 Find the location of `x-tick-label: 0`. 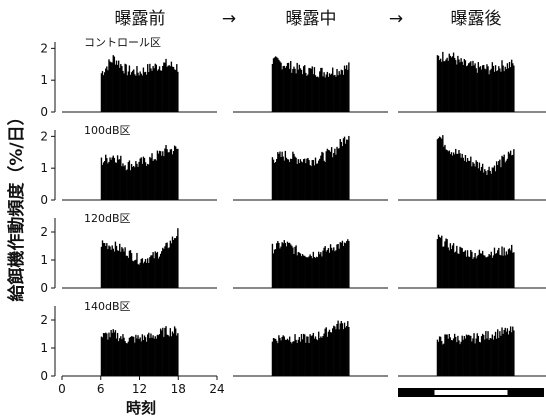

x-tick-label: 0 is located at coordinates (62, 389).